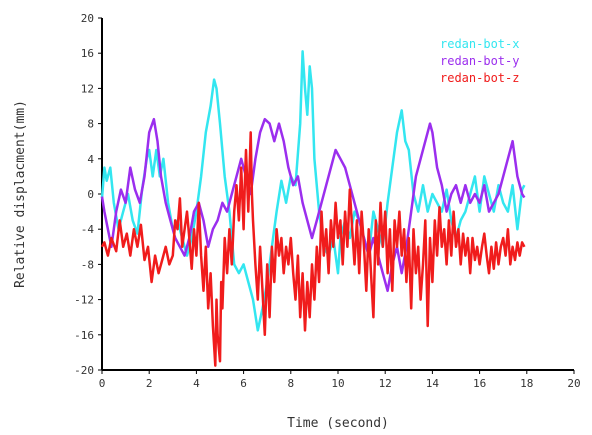 The width and height of the screenshot is (592, 435). I want to click on y-axis-title: Relative displacment(mm), so click(20, 194).